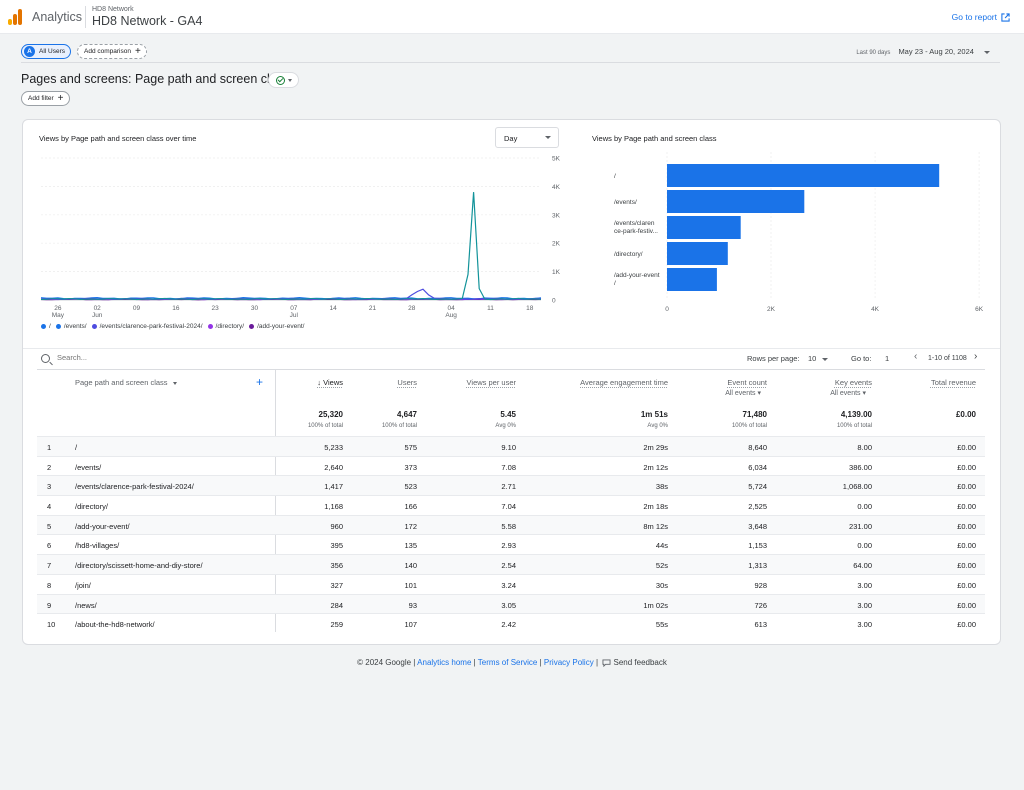  What do you see at coordinates (260, 382) in the screenshot?
I see `add-dimension-plus-icon: +` at bounding box center [260, 382].